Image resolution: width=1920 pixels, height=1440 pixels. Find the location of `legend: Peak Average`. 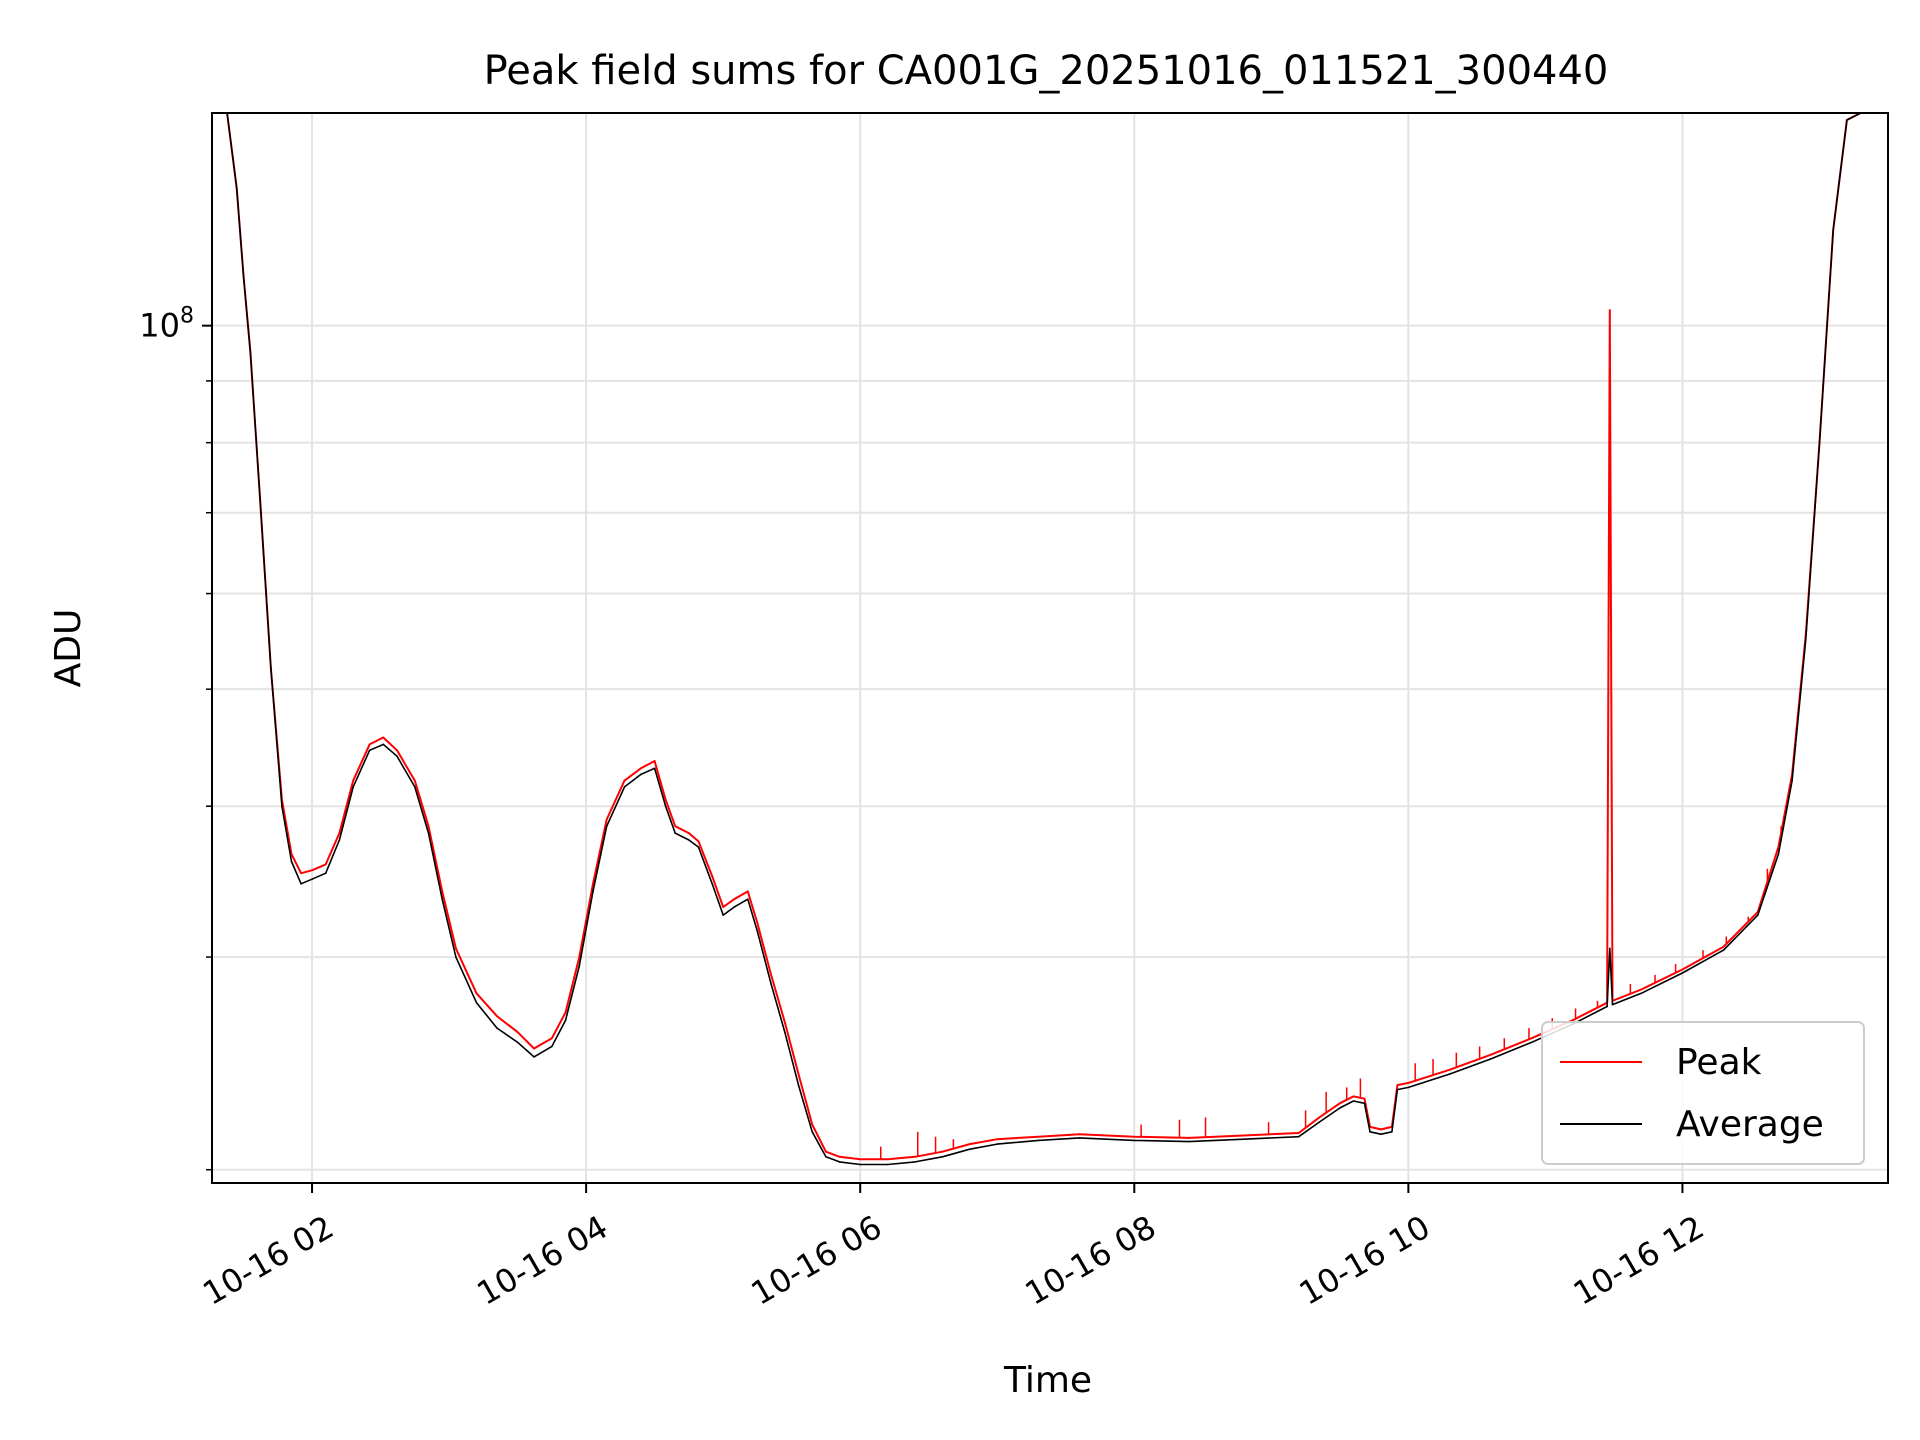

legend: Peak Average is located at coordinates (1703, 1093).